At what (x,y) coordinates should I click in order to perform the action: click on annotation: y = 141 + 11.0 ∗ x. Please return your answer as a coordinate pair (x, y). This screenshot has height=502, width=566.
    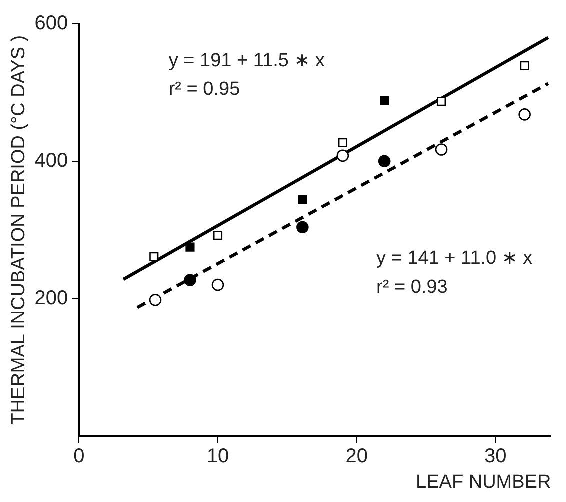
    Looking at the image, I should click on (455, 259).